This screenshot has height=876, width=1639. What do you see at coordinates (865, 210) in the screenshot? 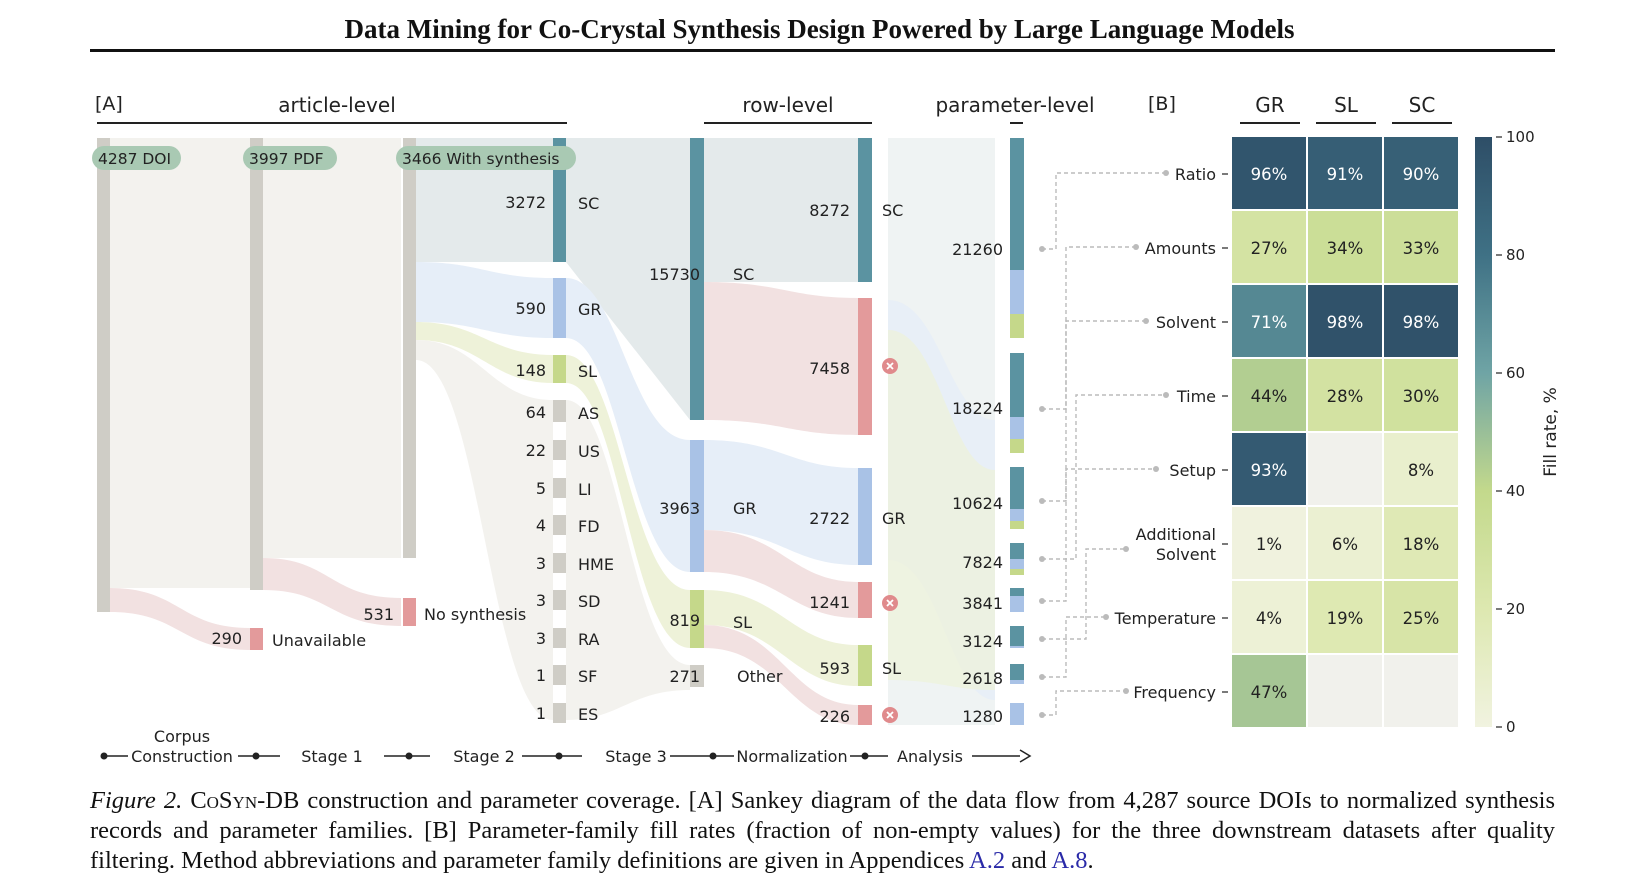
I see `node-norm-sc` at bounding box center [865, 210].